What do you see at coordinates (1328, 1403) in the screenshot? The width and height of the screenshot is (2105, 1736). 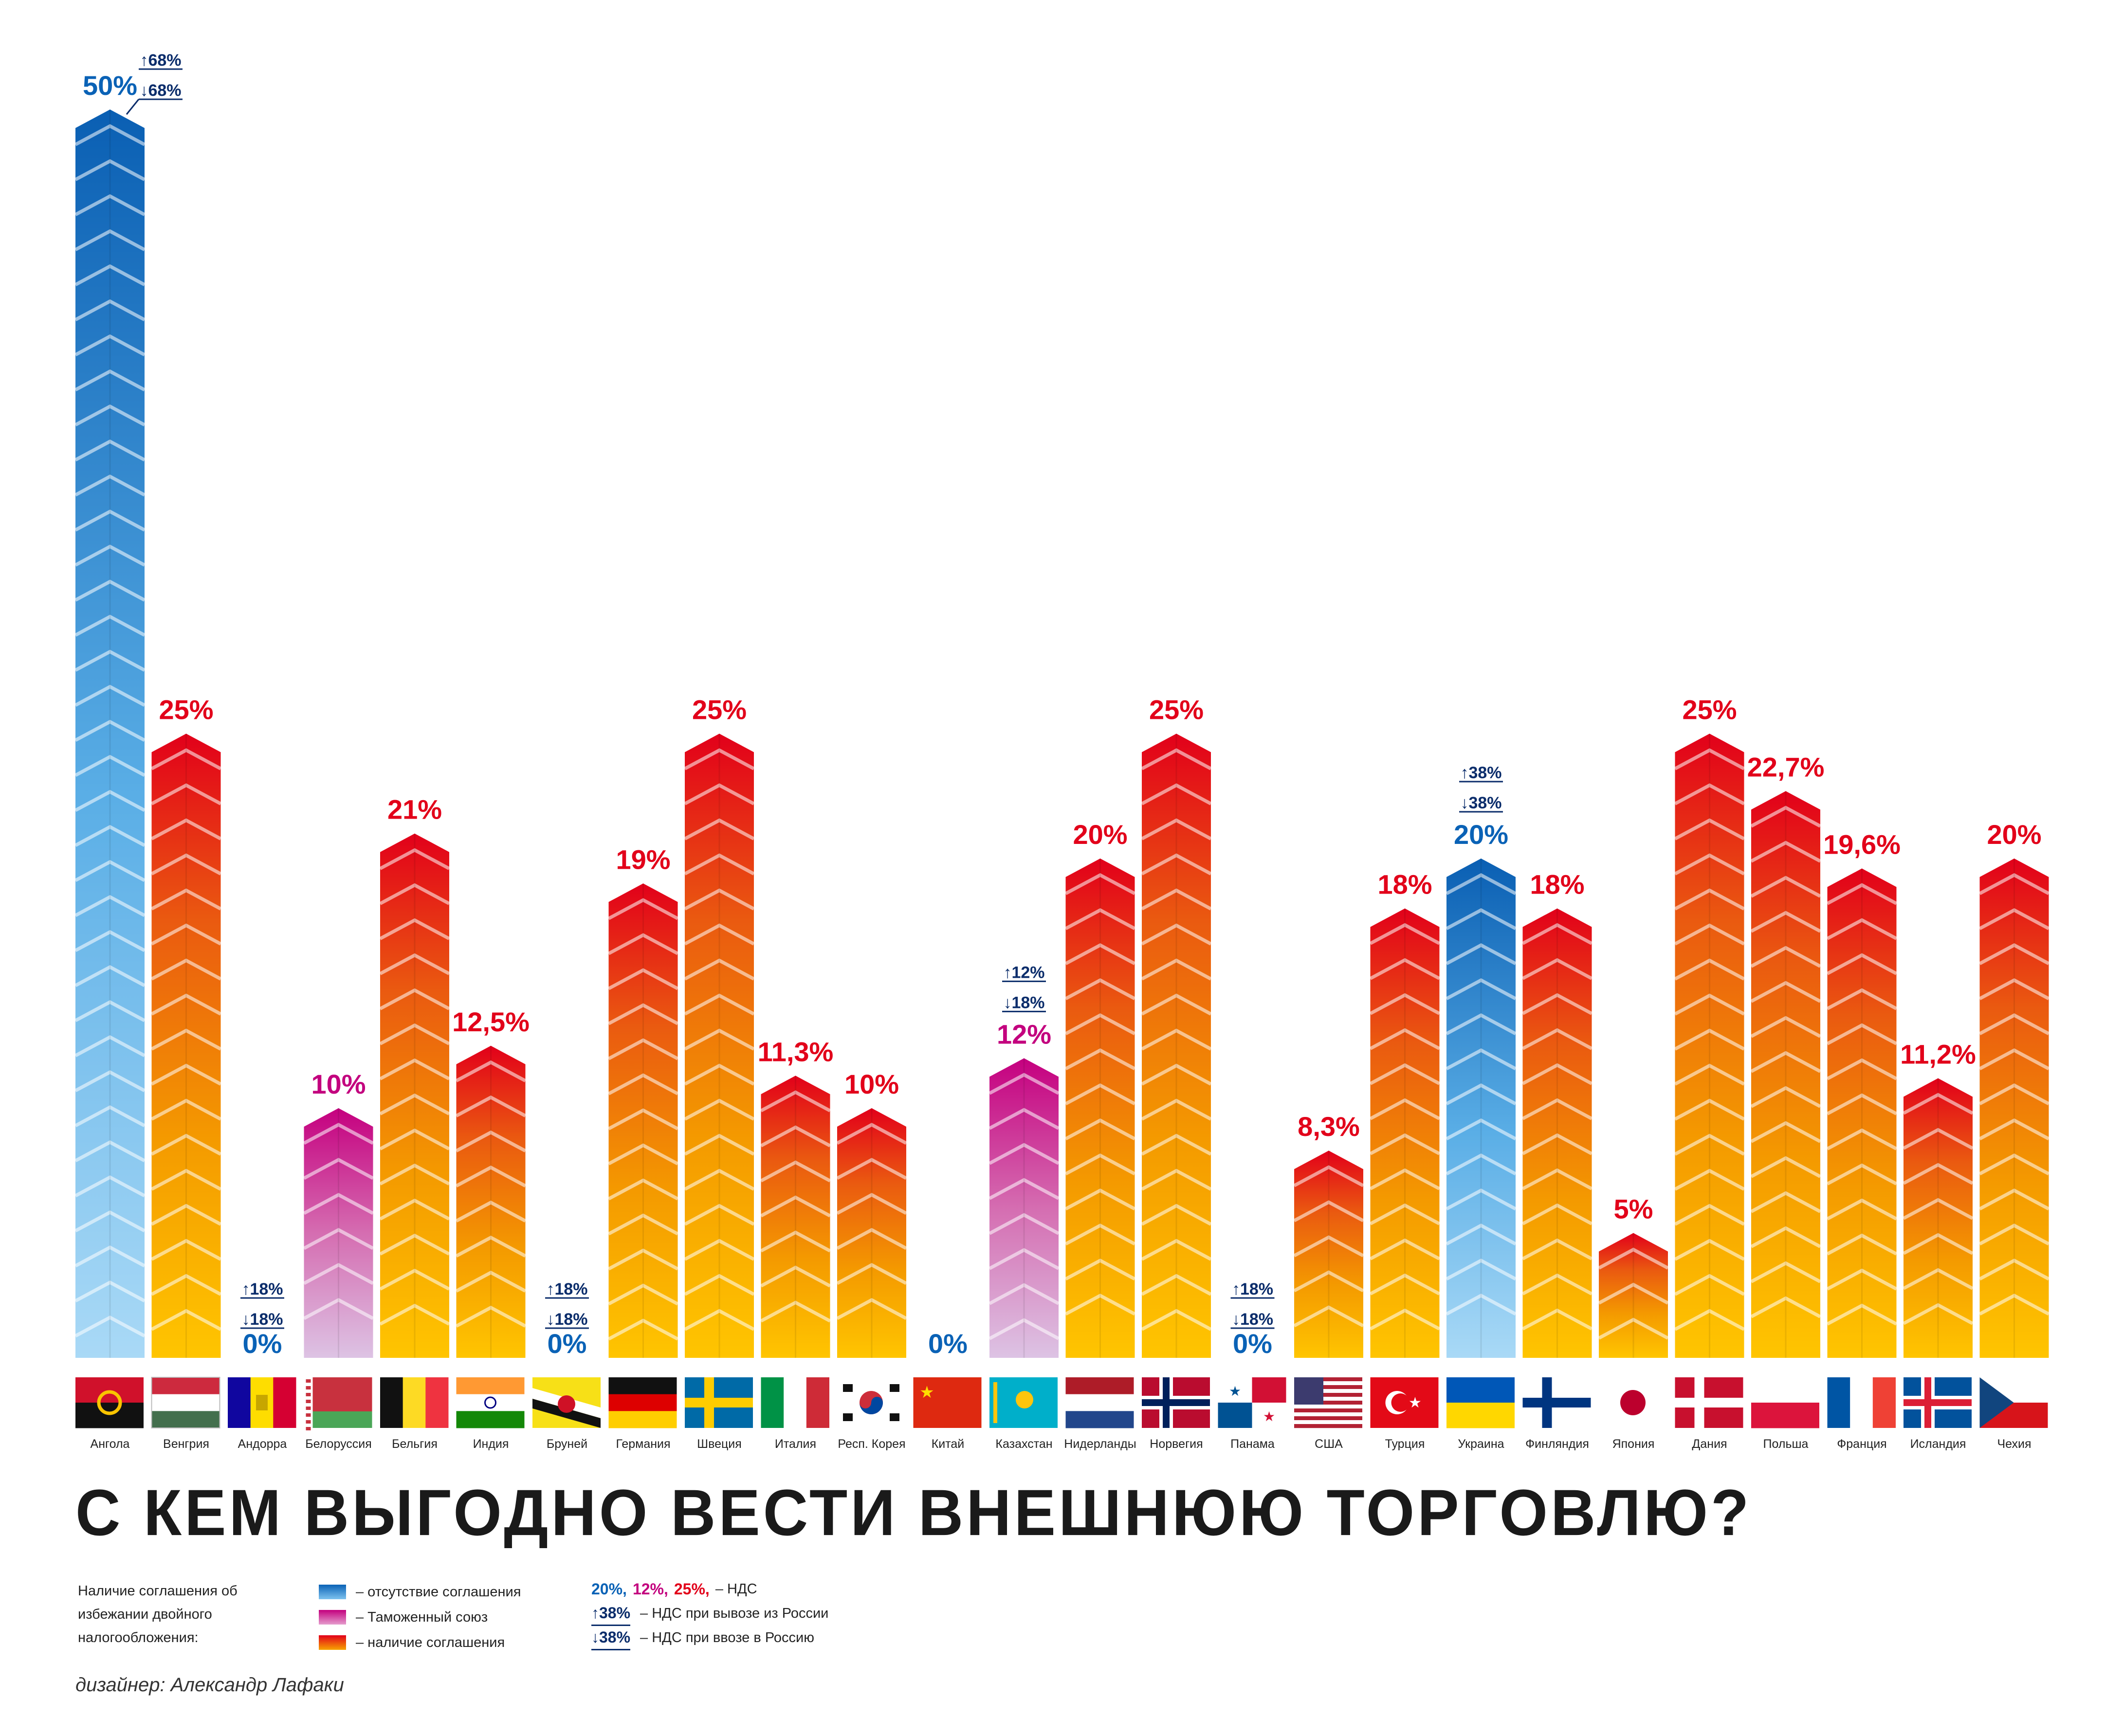 I see `usa-flag-icon` at bounding box center [1328, 1403].